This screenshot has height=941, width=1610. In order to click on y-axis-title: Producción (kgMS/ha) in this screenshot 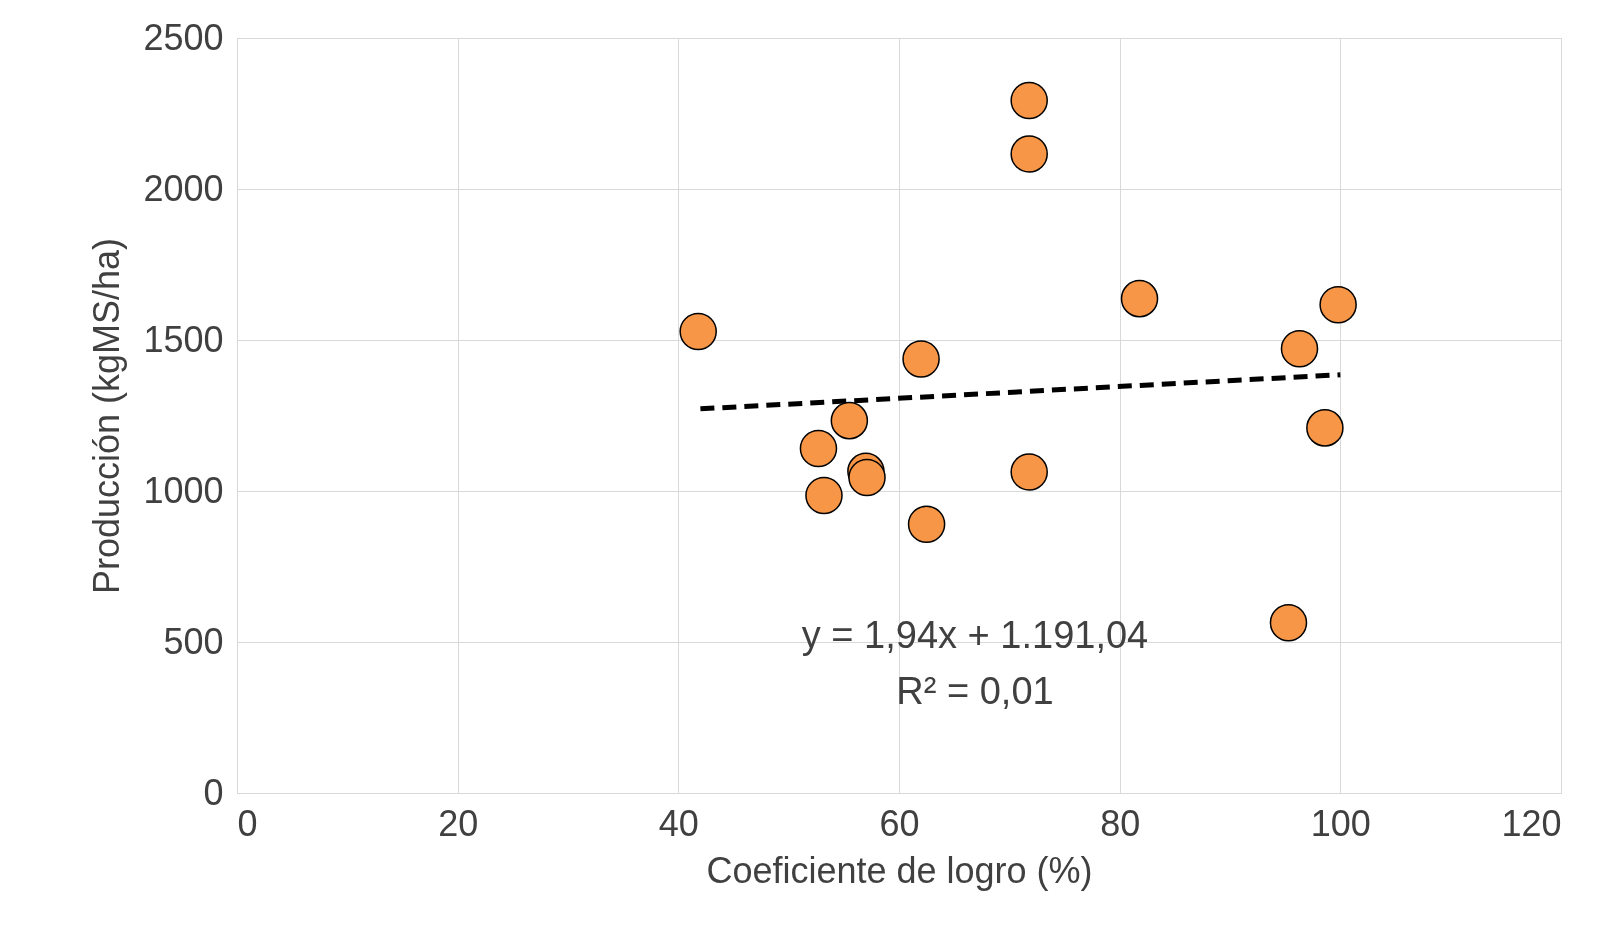, I will do `click(107, 416)`.